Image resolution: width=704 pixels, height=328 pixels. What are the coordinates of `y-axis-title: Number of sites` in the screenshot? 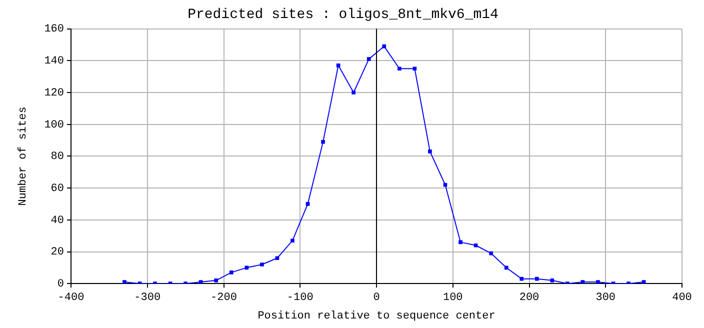 It's located at (24, 156).